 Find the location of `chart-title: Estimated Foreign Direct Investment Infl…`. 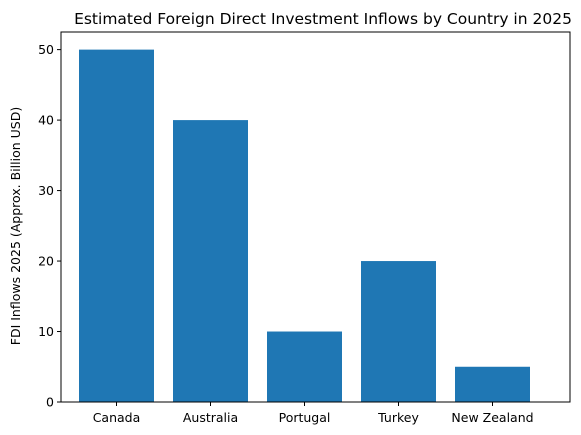

chart-title: Estimated Foreign Direct Investment Infl… is located at coordinates (323, 19).